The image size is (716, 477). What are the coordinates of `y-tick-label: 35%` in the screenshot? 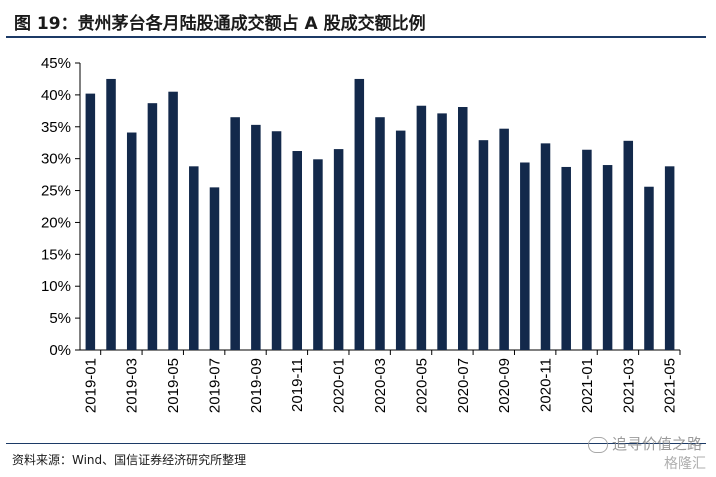 It's located at (56, 127).